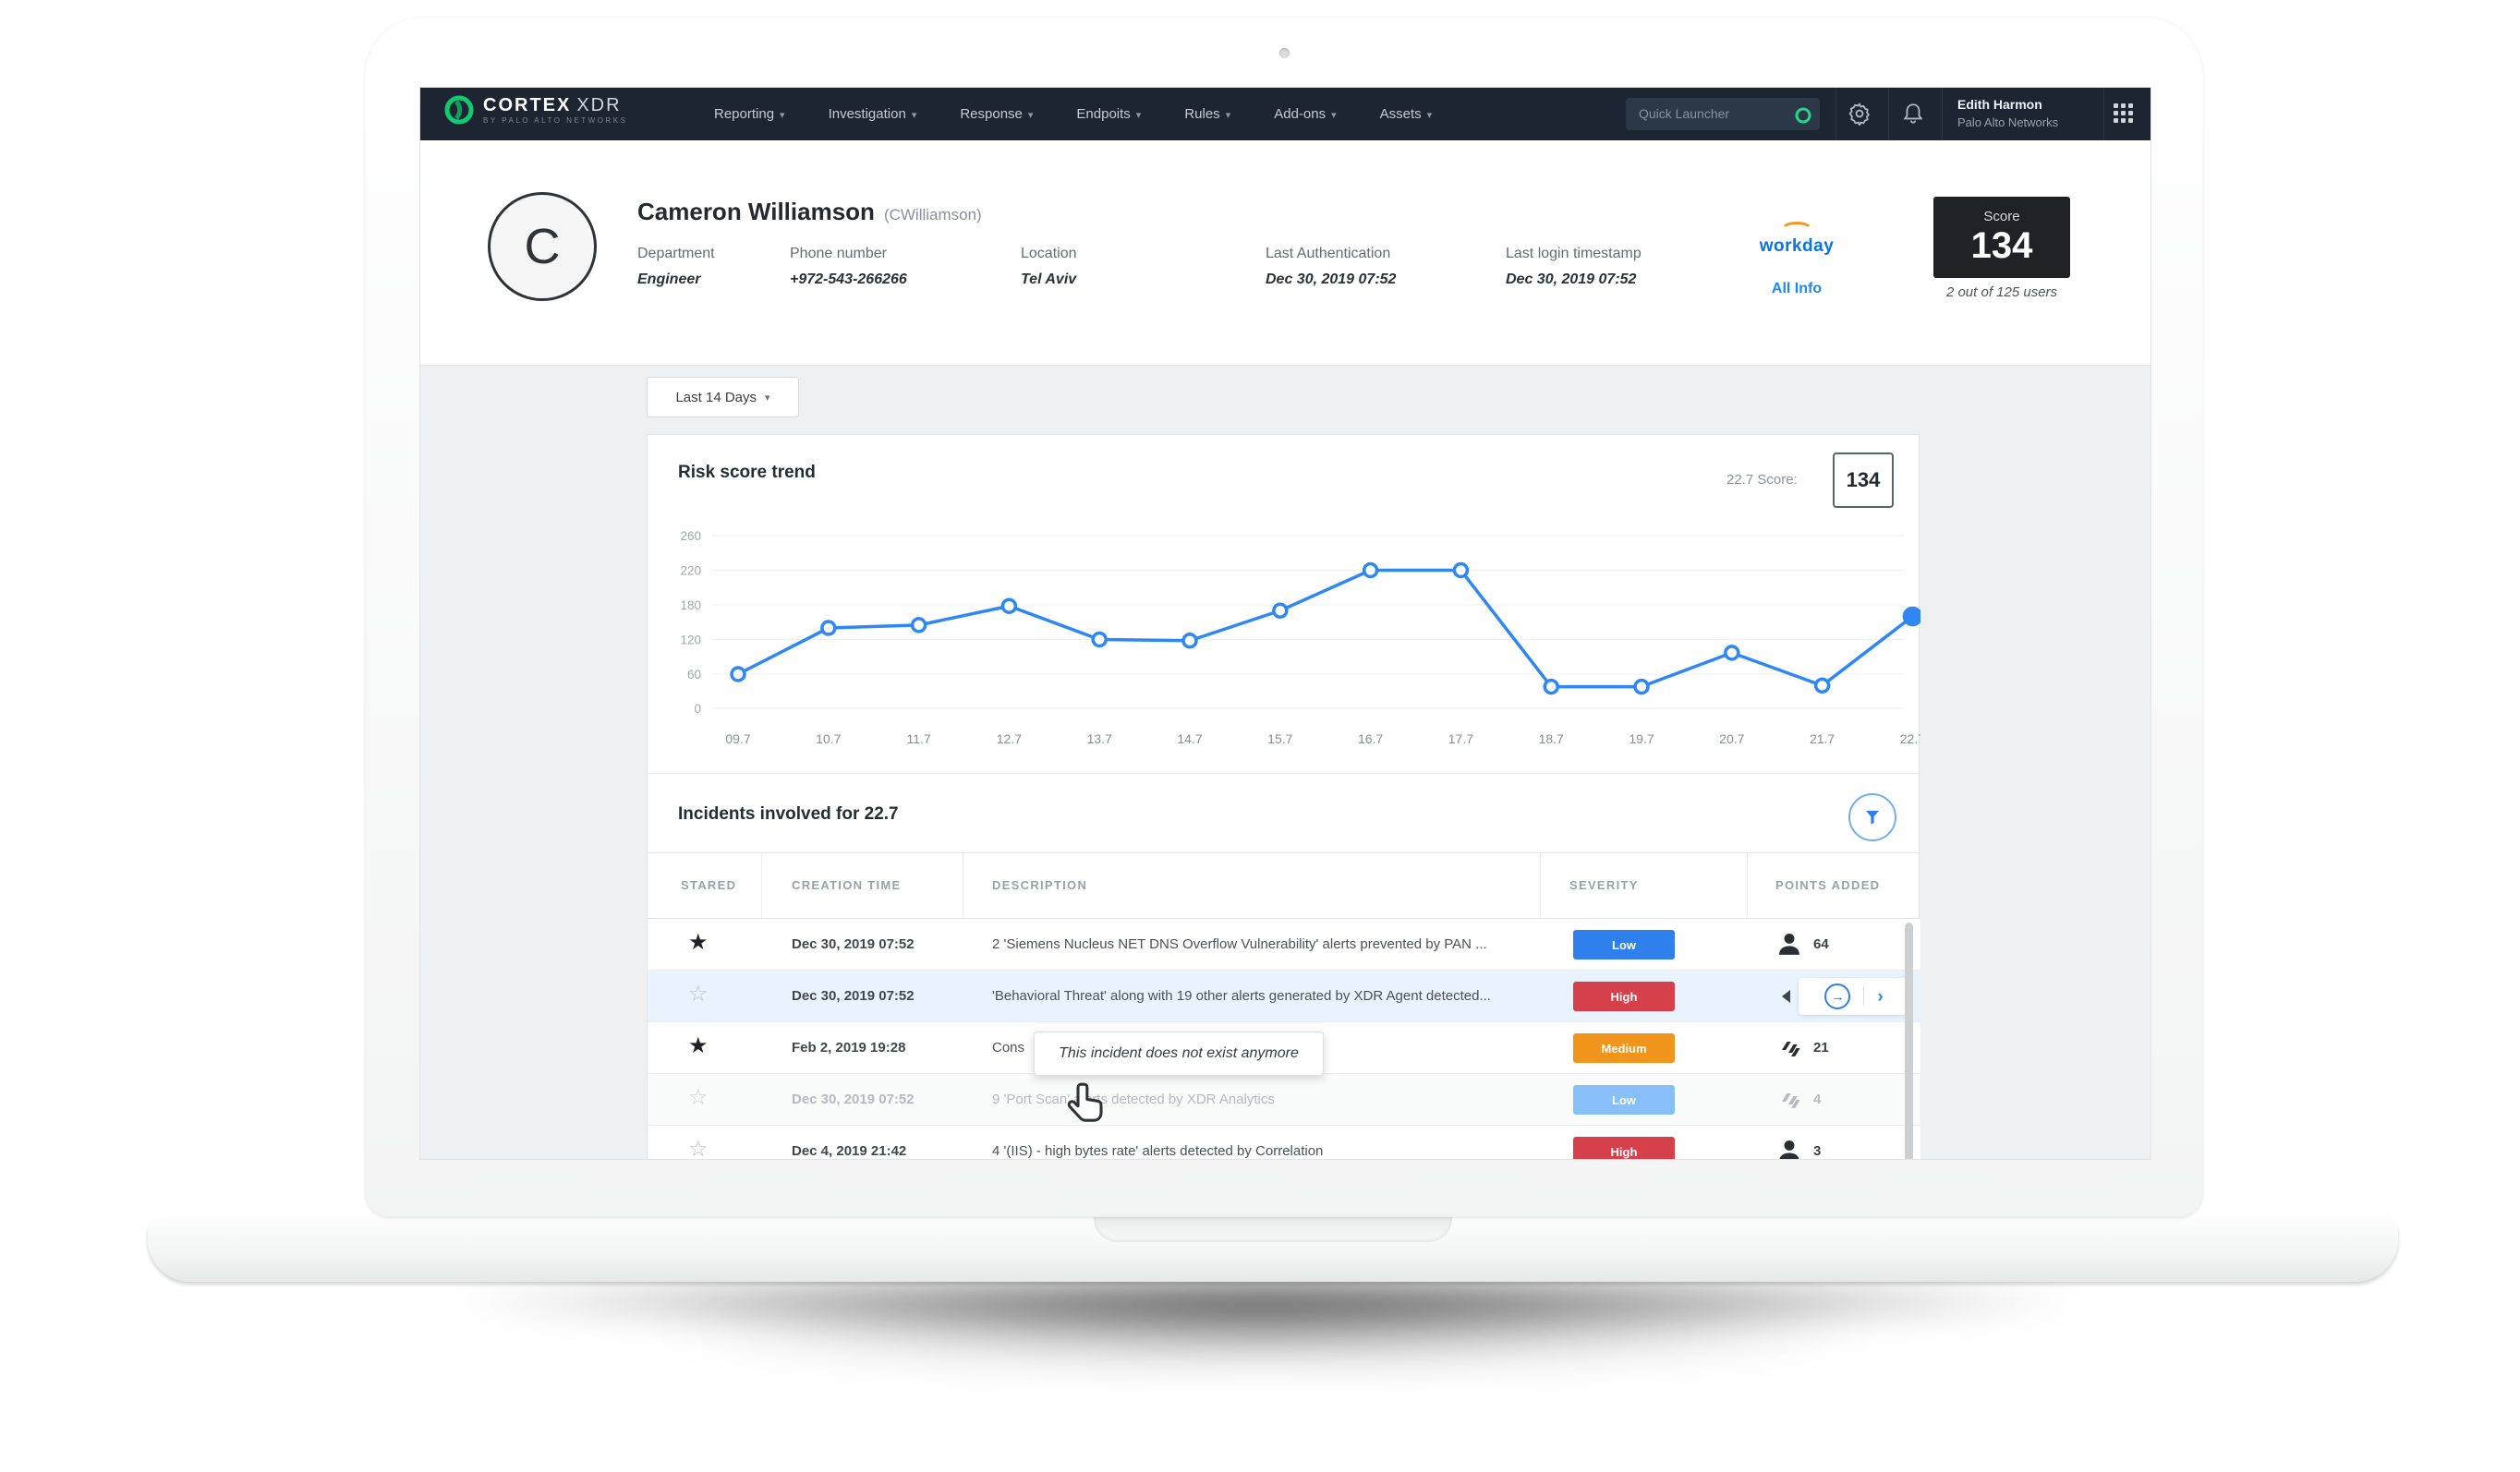  What do you see at coordinates (1828, 885) in the screenshot?
I see `column-header-points-added: POINTS ADDED` at bounding box center [1828, 885].